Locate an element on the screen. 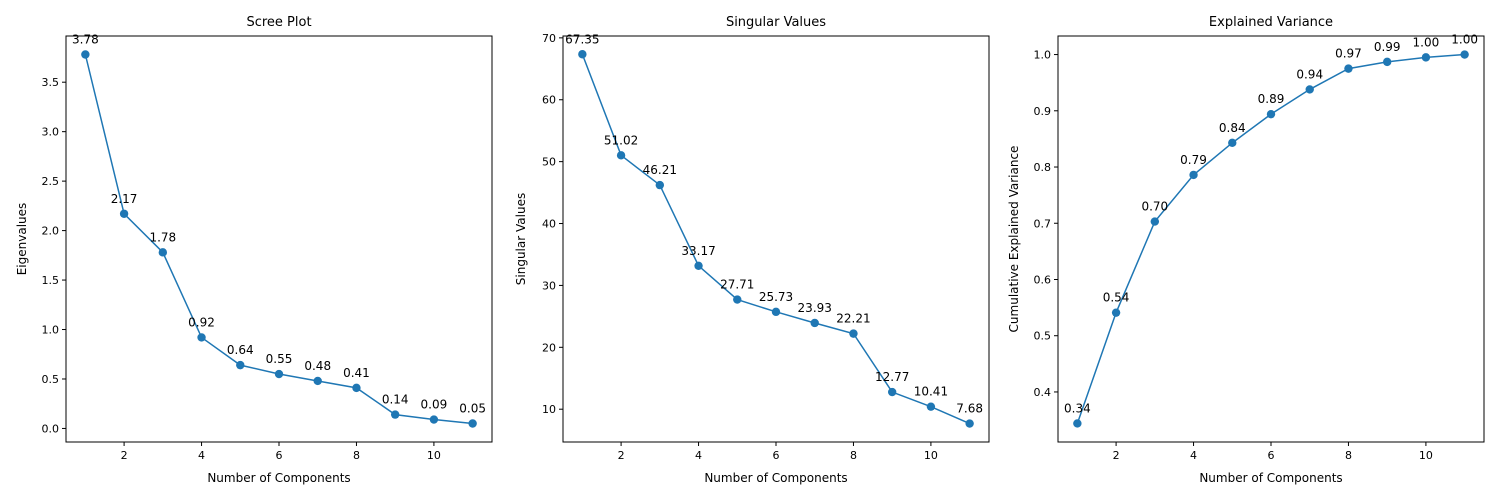  y-axis-label: Eigenvalues is located at coordinates (22, 239).